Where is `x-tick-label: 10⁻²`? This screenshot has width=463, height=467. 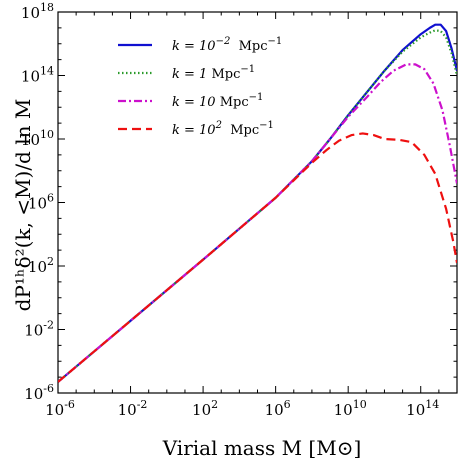
x-tick-label: 10⁻² is located at coordinates (133, 408).